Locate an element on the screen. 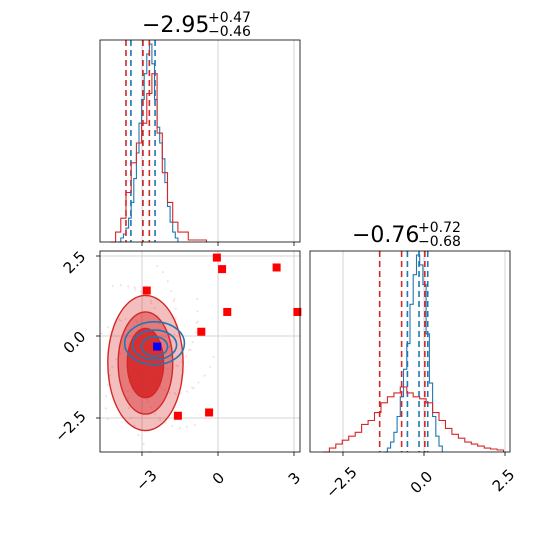 This screenshot has width=550, height=550. title-top-left-lower: −0.46 is located at coordinates (229, 32).